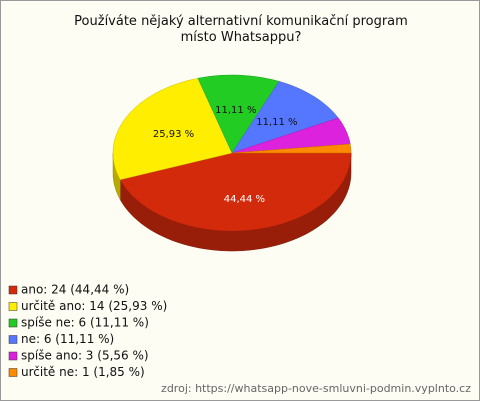  Describe the element at coordinates (85, 356) in the screenshot. I see `legend-label: spíše ano: 3 (5,56 %)` at that location.